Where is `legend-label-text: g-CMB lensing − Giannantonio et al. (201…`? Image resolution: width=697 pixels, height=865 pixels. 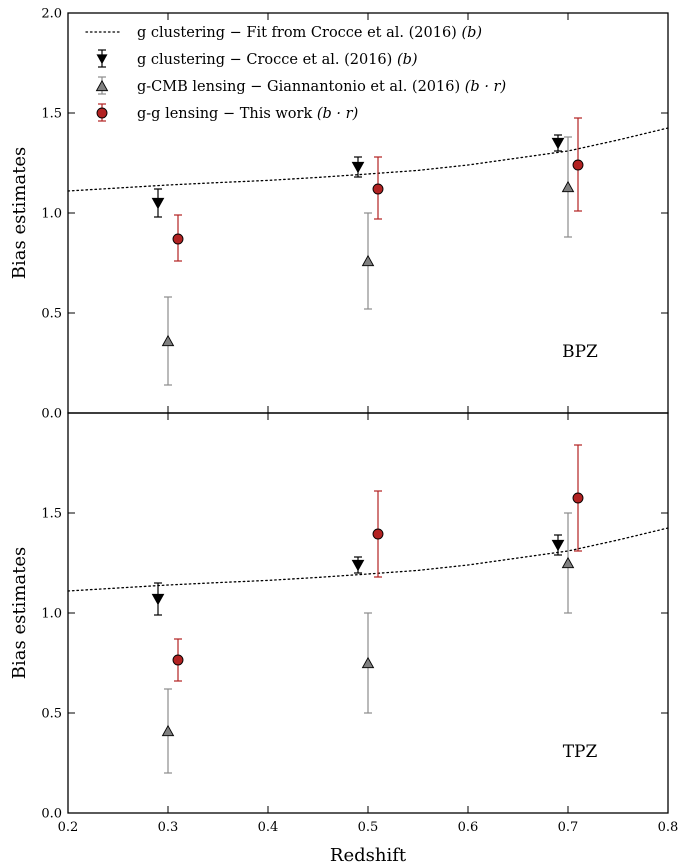
legend-label-text: g-CMB lensing − Giannantonio et al. (201… is located at coordinates (301, 87).